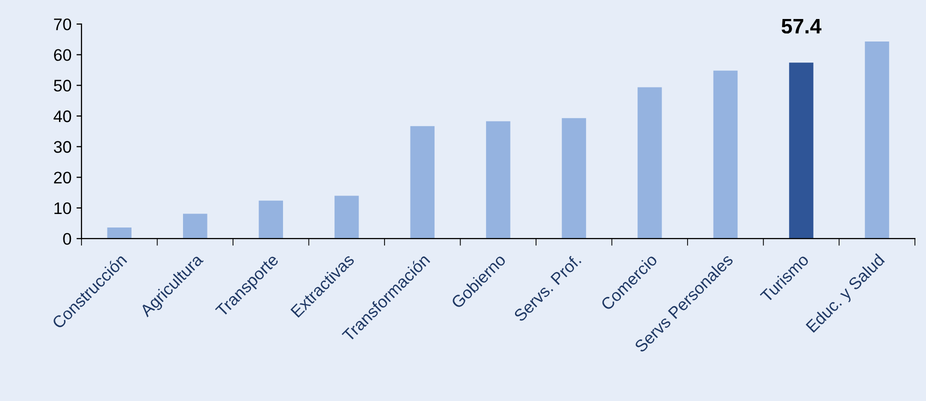 This screenshot has height=401, width=926. Describe the element at coordinates (802, 26) in the screenshot. I see `data-label: 57.4` at that location.